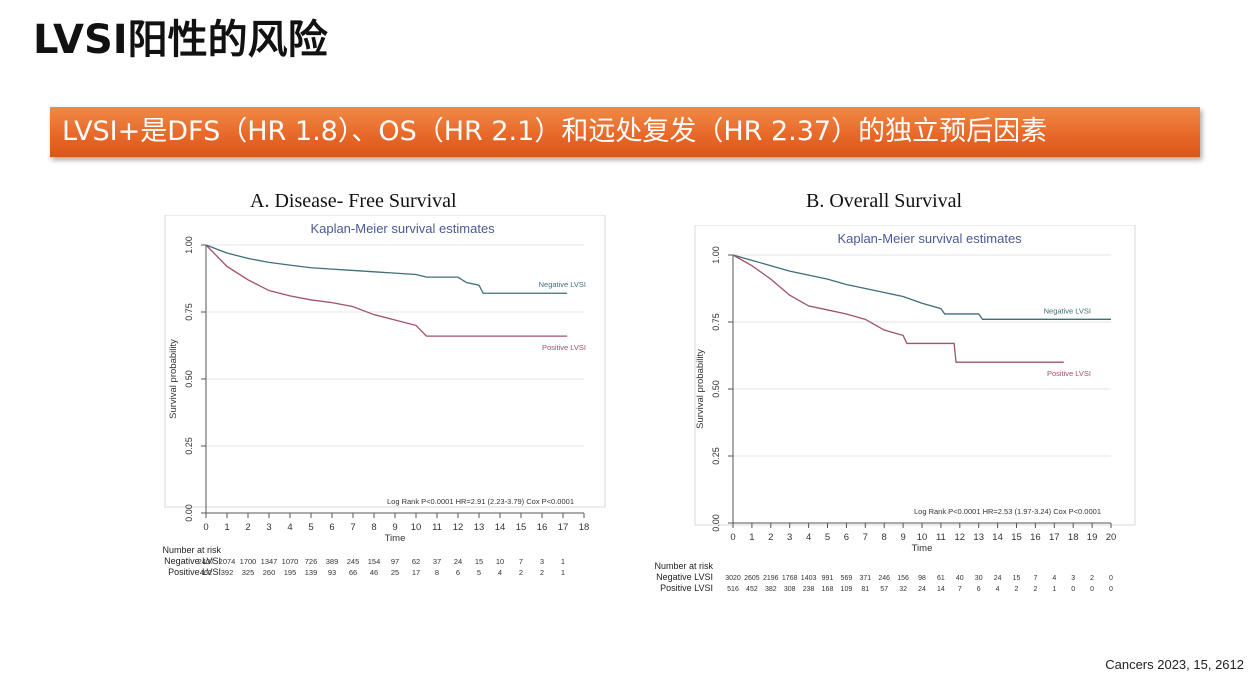  Describe the element at coordinates (903, 589) in the screenshot. I see `risk-cell: 32` at that location.